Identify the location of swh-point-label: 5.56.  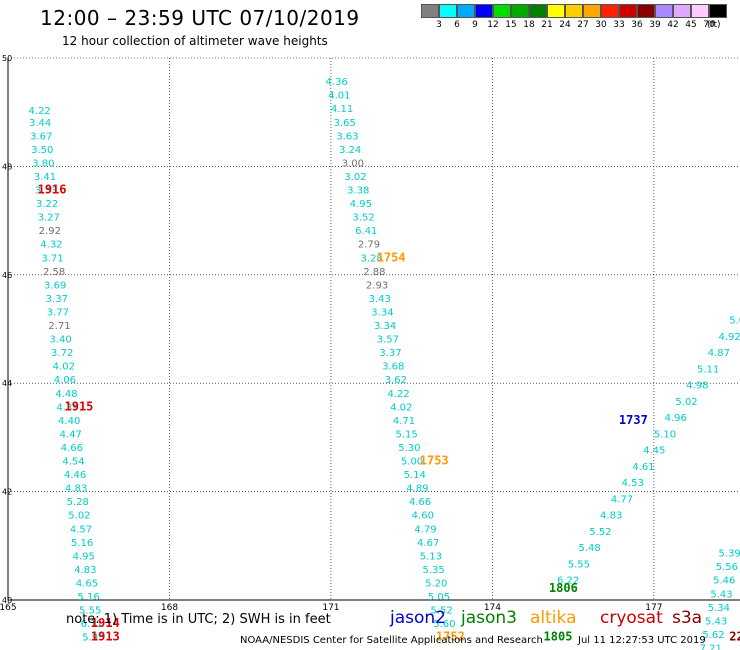
(727, 567).